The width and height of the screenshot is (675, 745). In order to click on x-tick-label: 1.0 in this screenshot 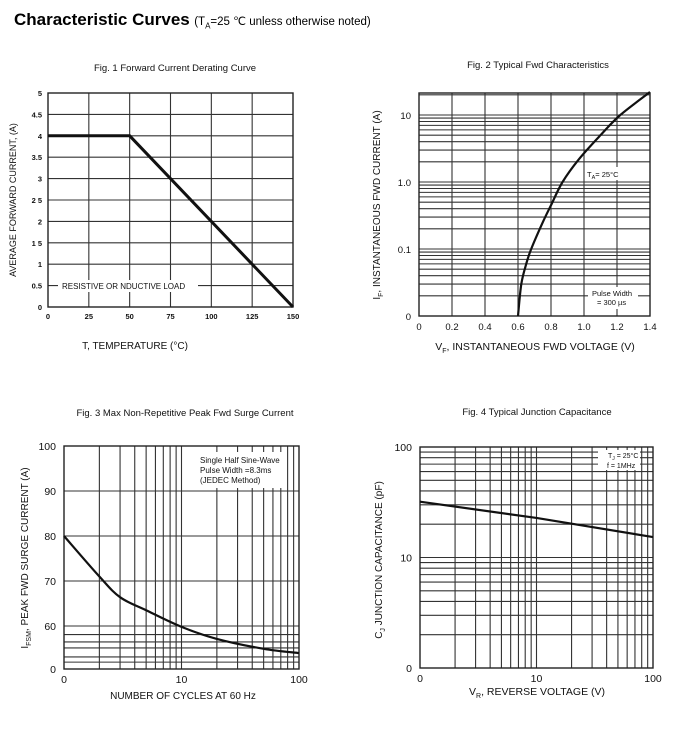, I will do `click(583, 327)`.